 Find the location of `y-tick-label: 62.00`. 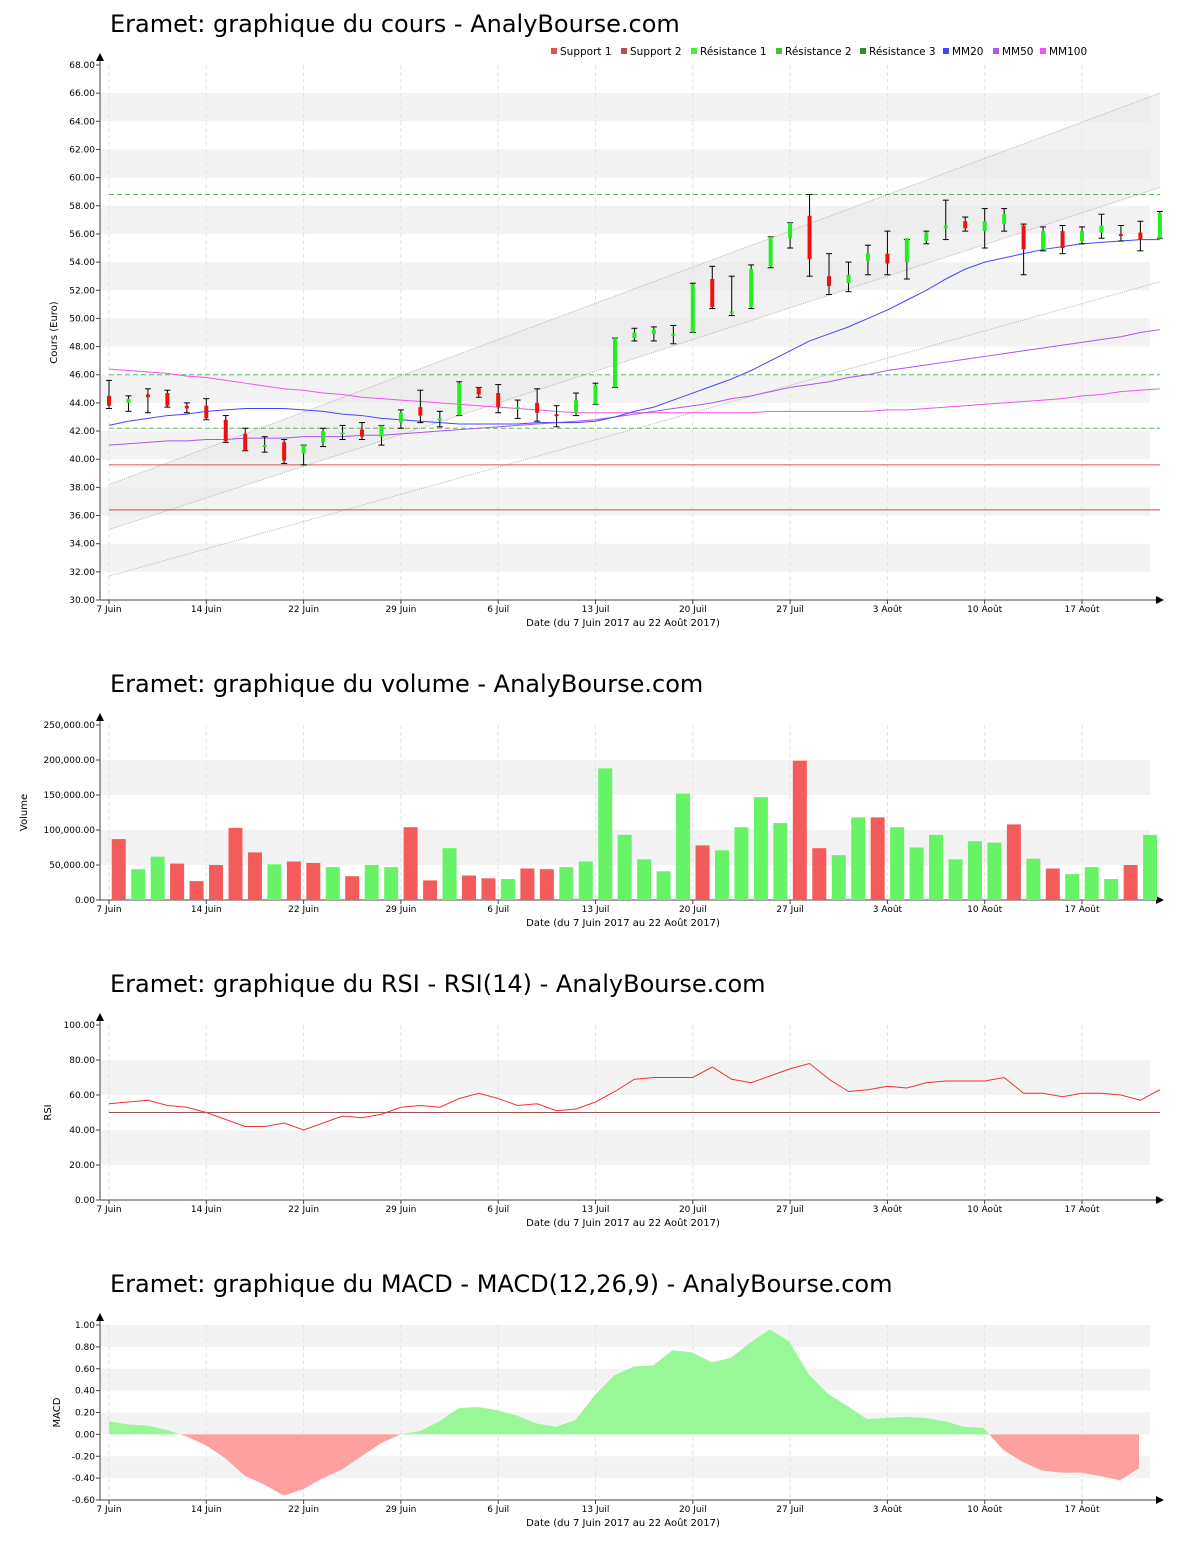

y-tick-label: 62.00 is located at coordinates (82, 150).